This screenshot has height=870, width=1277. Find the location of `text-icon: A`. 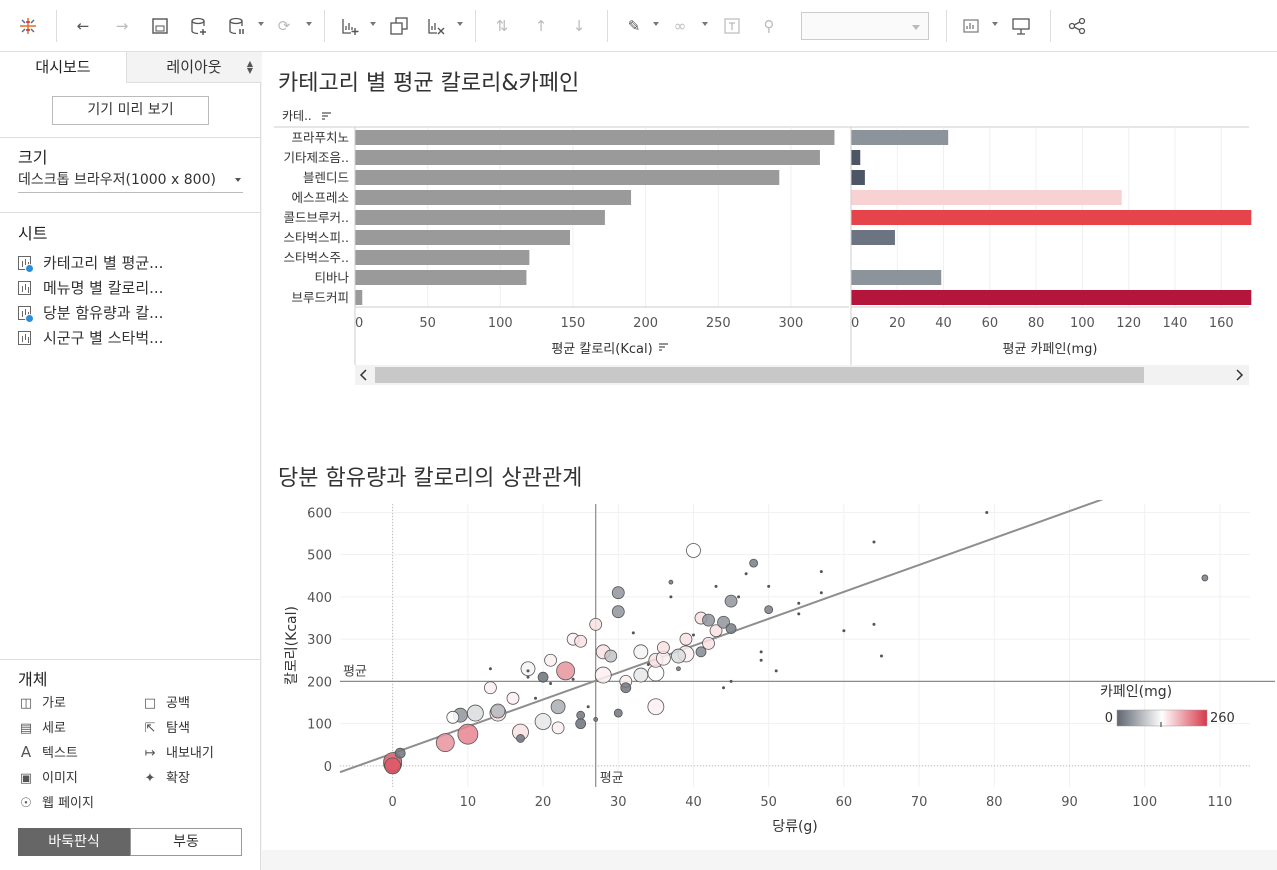

text-icon: A is located at coordinates (26, 752).